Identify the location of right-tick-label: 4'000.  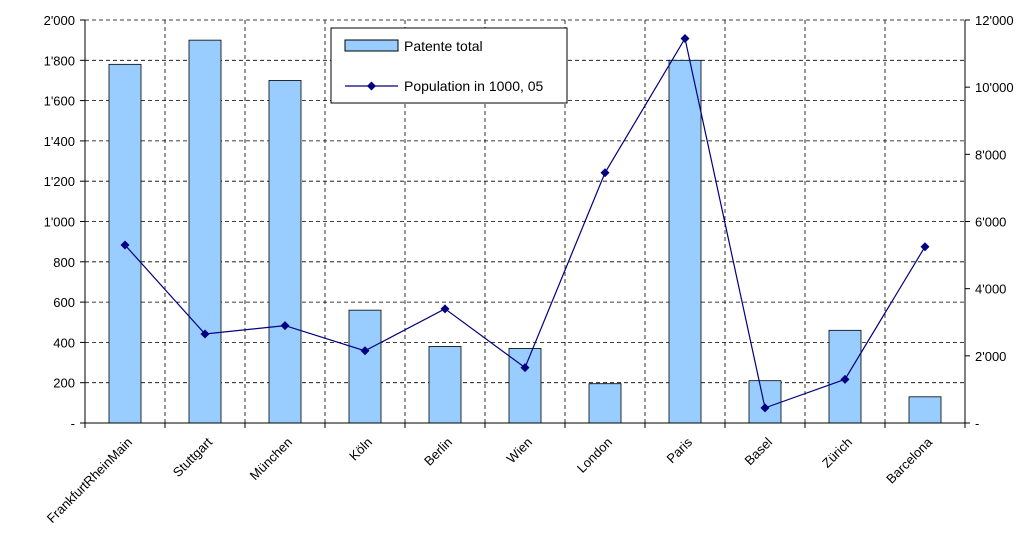
(990, 289).